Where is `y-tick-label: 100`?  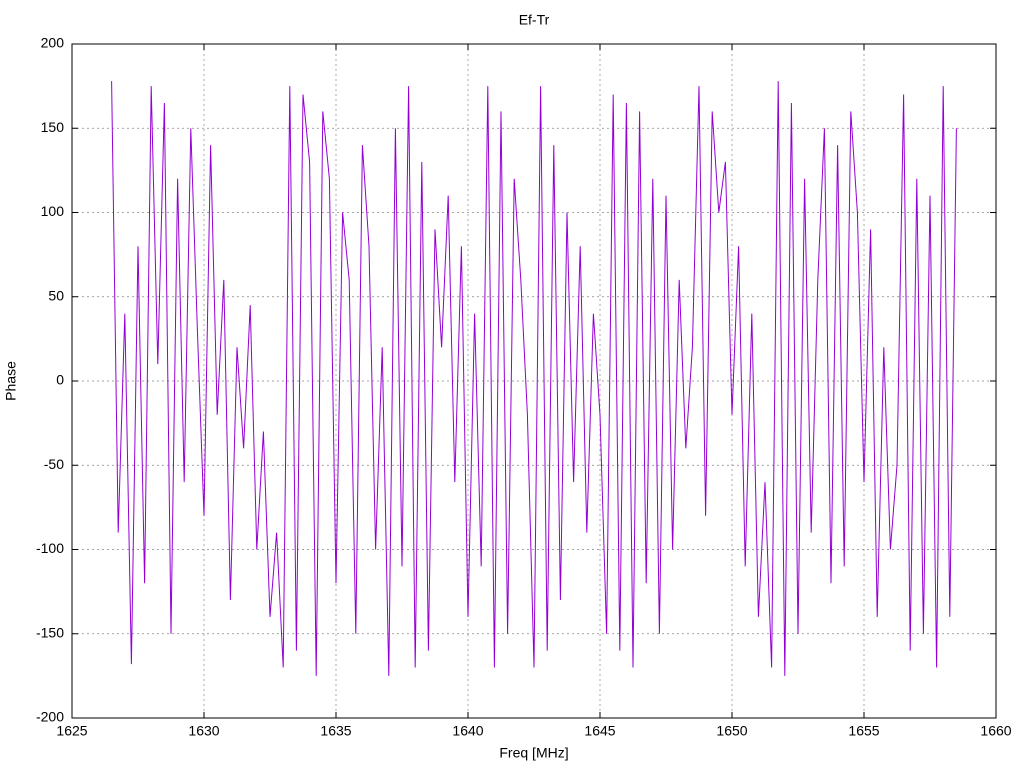 y-tick-label: 100 is located at coordinates (53, 211).